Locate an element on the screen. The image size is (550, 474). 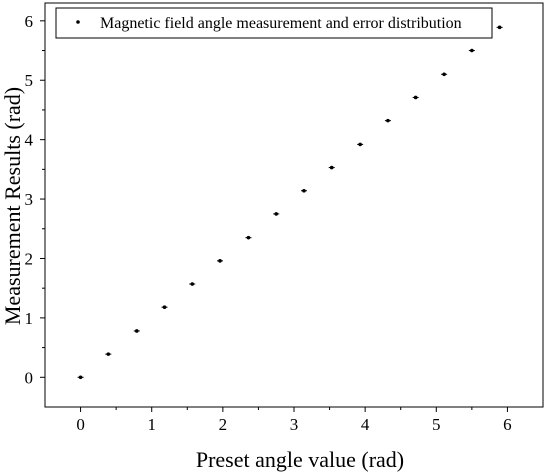
y-tick-label: 4 is located at coordinates (29, 140).